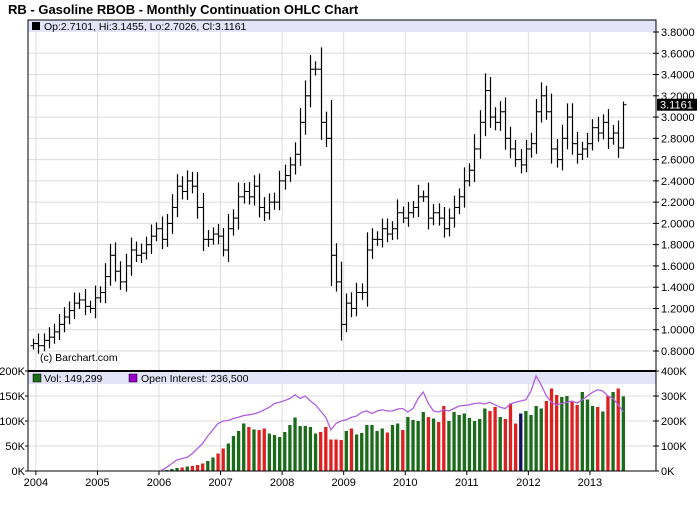 The width and height of the screenshot is (700, 512). What do you see at coordinates (342, 26) in the screenshot?
I see `price-legend-band` at bounding box center [342, 26].